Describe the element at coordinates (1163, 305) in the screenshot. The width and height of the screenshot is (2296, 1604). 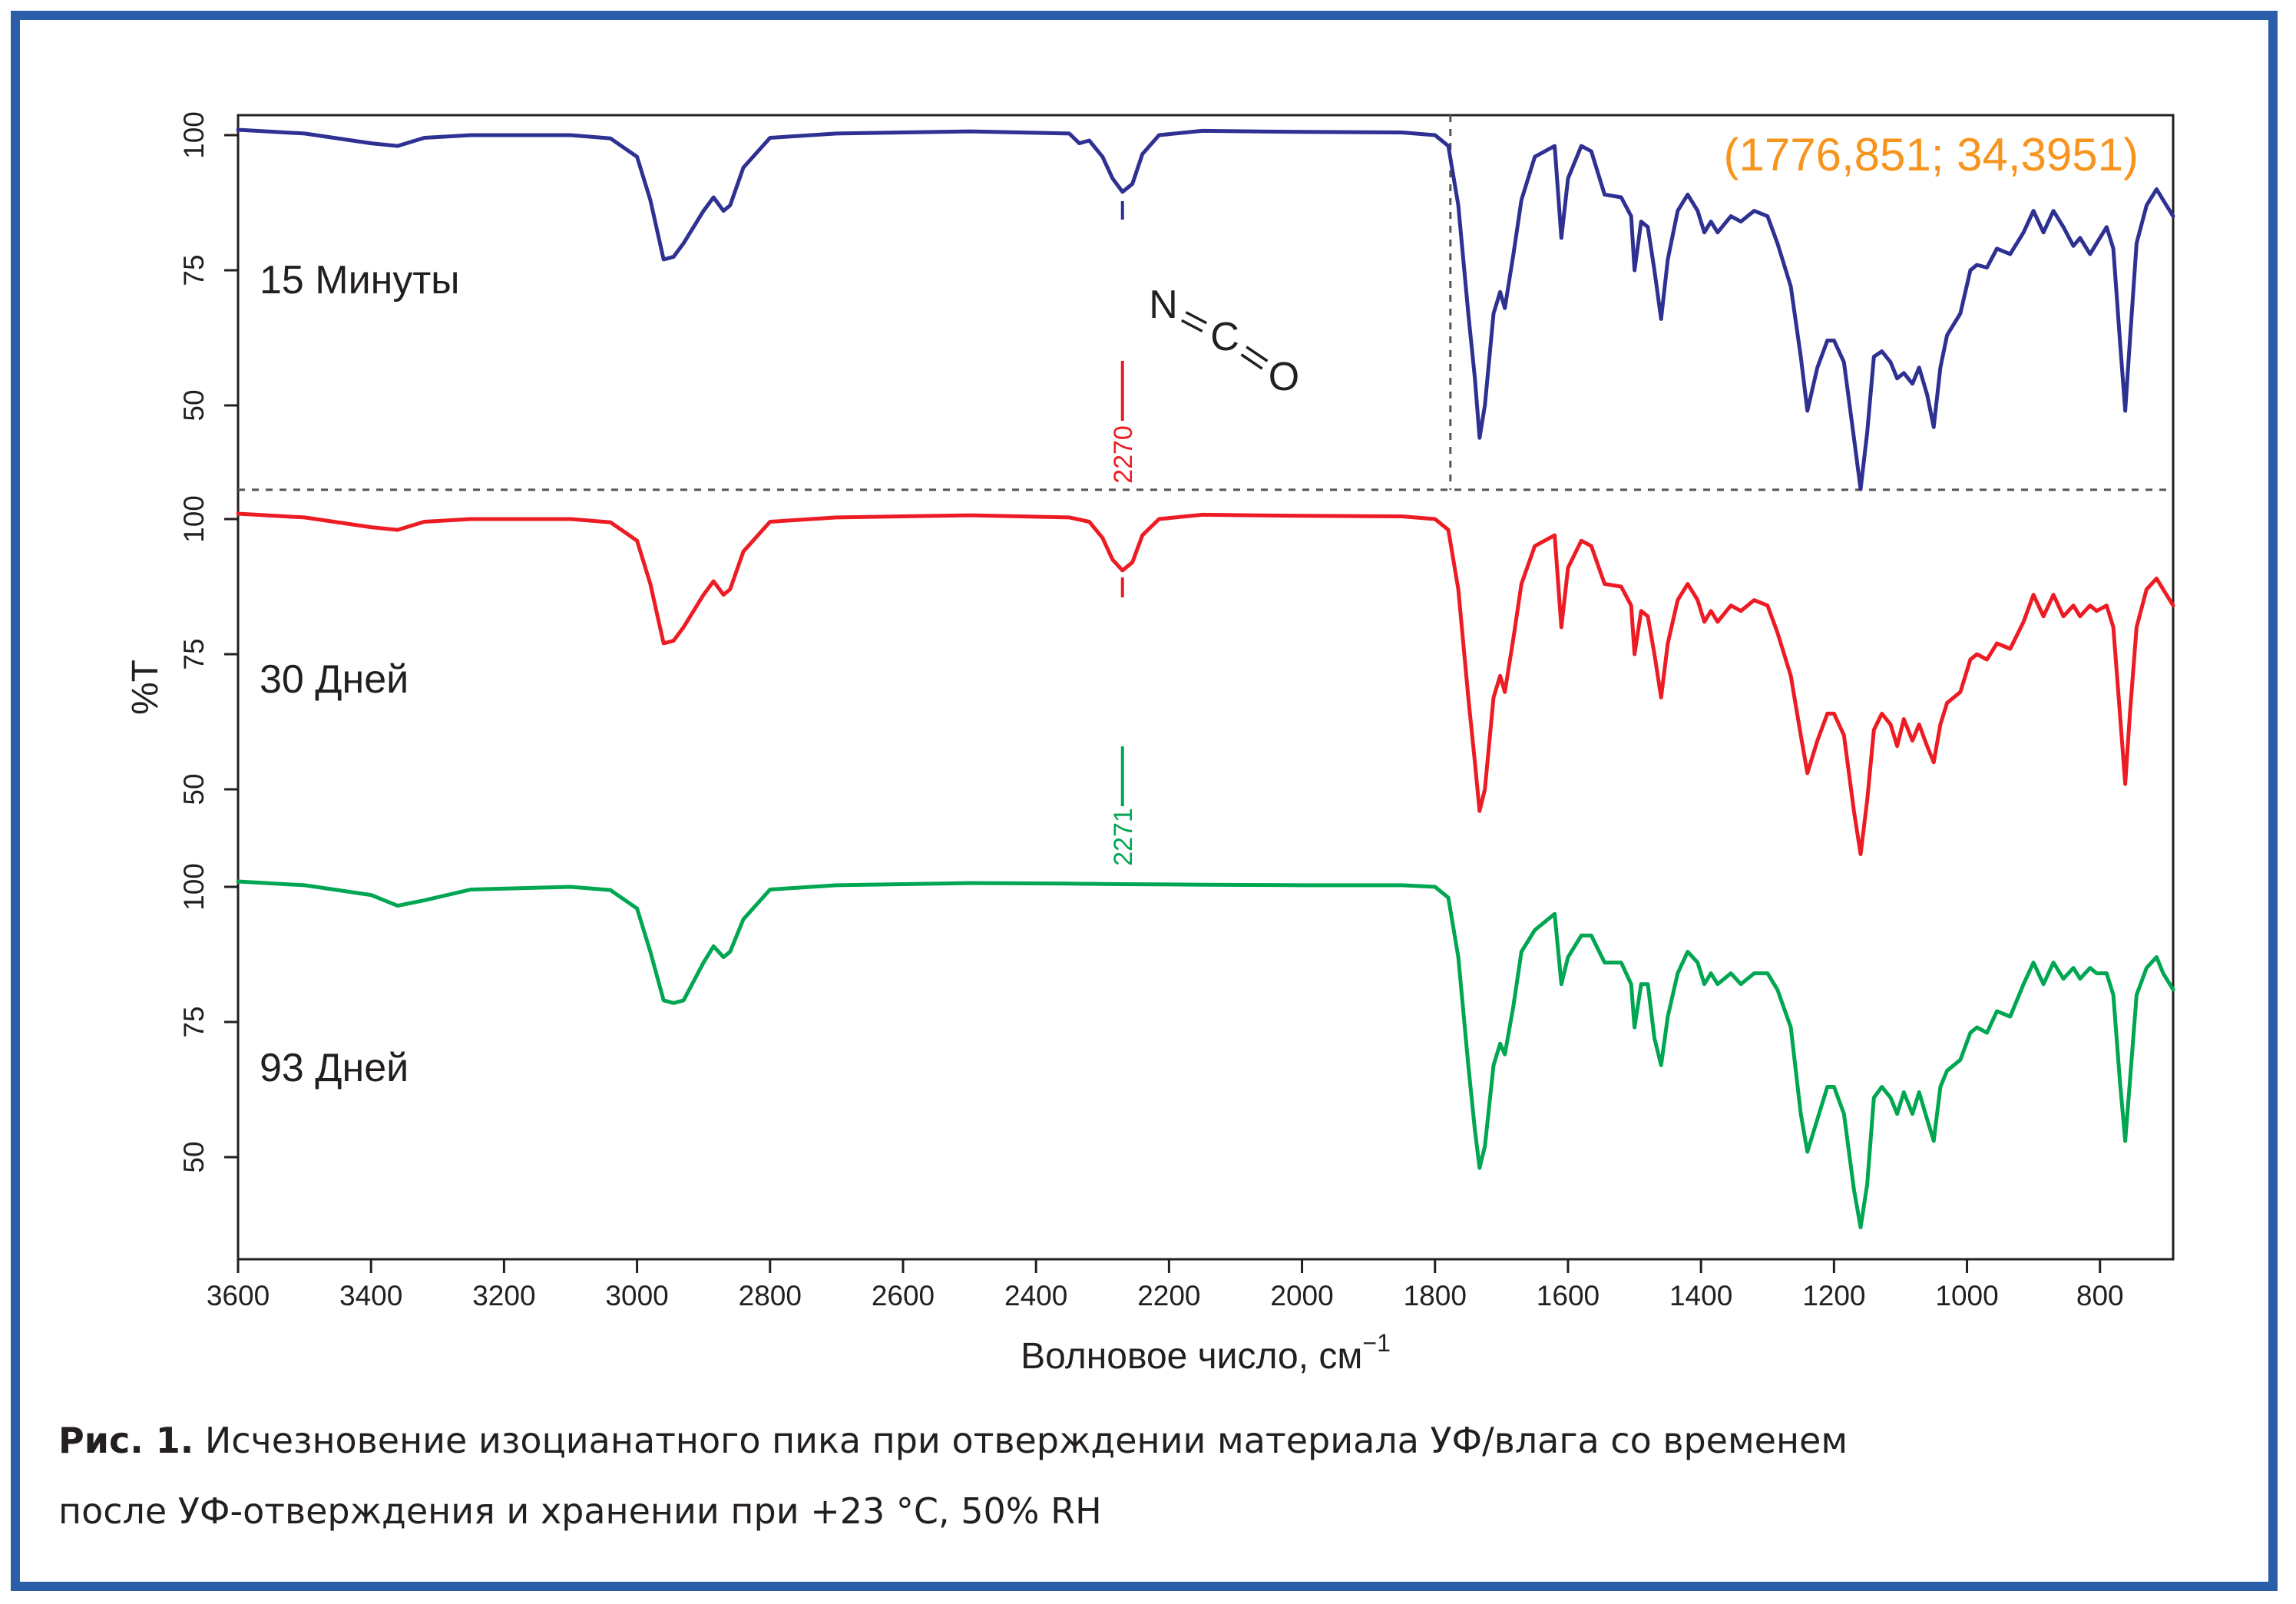
I see `nco-atom-n: N` at that location.